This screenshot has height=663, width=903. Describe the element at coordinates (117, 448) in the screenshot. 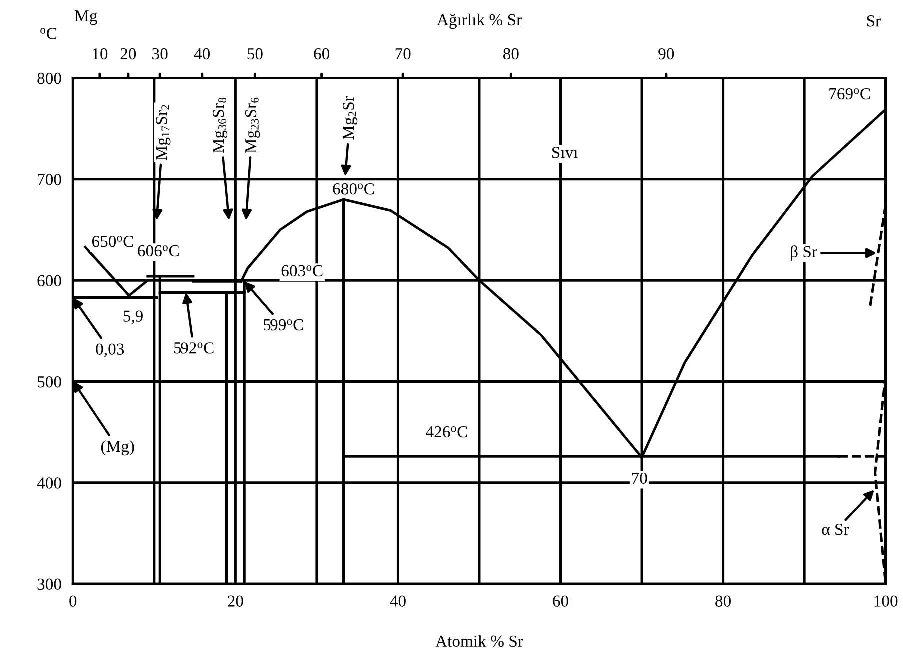

I see `annotation: (Mg)` at that location.